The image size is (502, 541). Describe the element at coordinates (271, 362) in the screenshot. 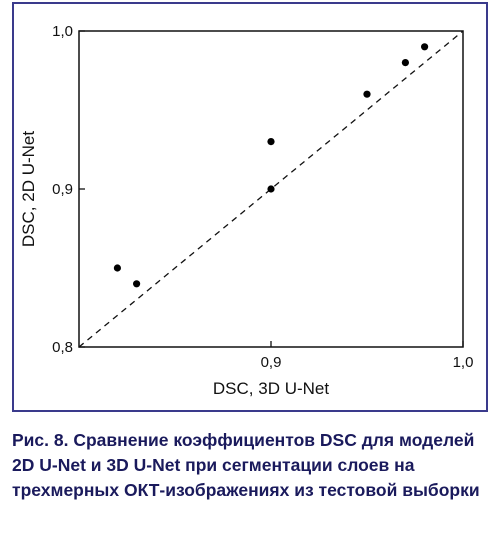

I see `x-tick-label: 0,9` at that location.